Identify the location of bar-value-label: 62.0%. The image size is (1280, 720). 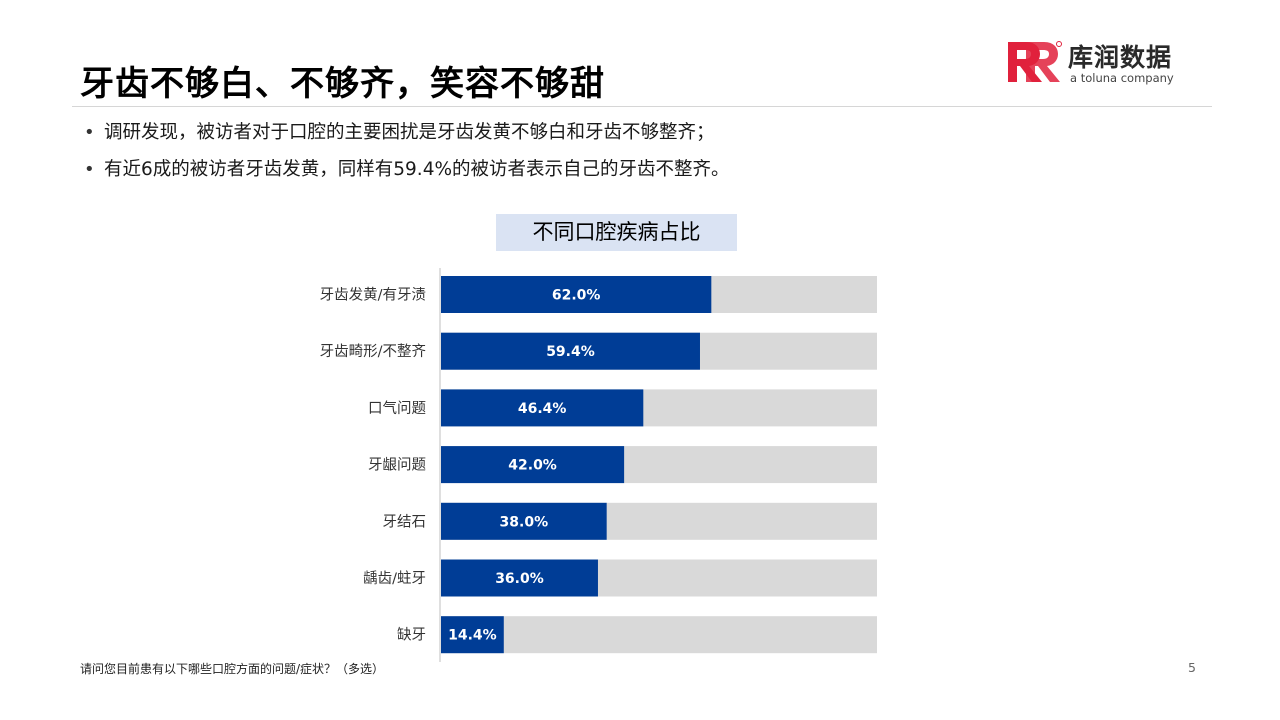
(576, 296).